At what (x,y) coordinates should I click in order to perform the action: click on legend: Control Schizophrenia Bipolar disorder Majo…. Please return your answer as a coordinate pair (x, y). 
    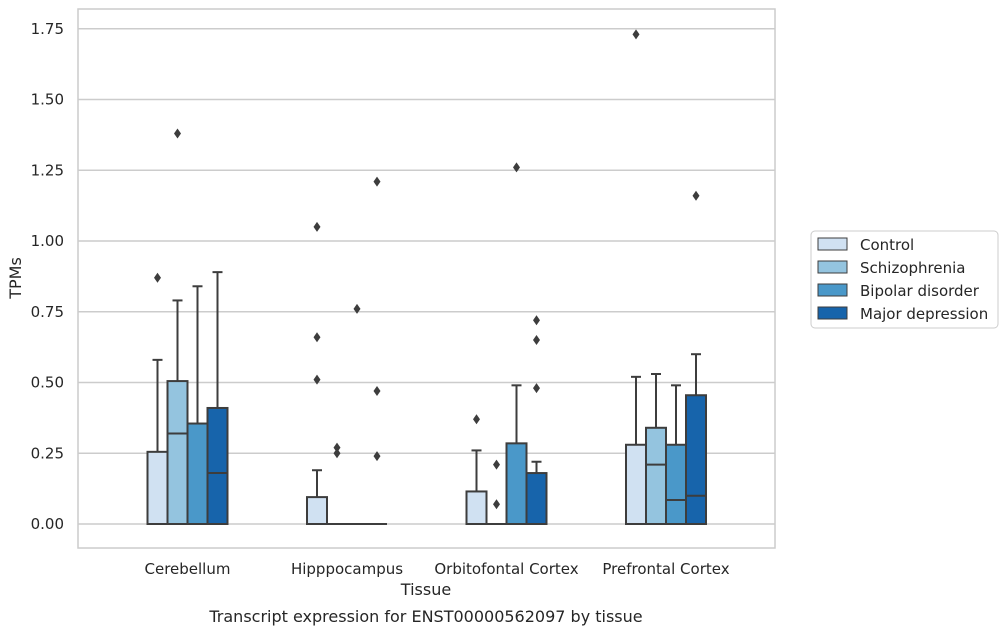
    Looking at the image, I should click on (904, 279).